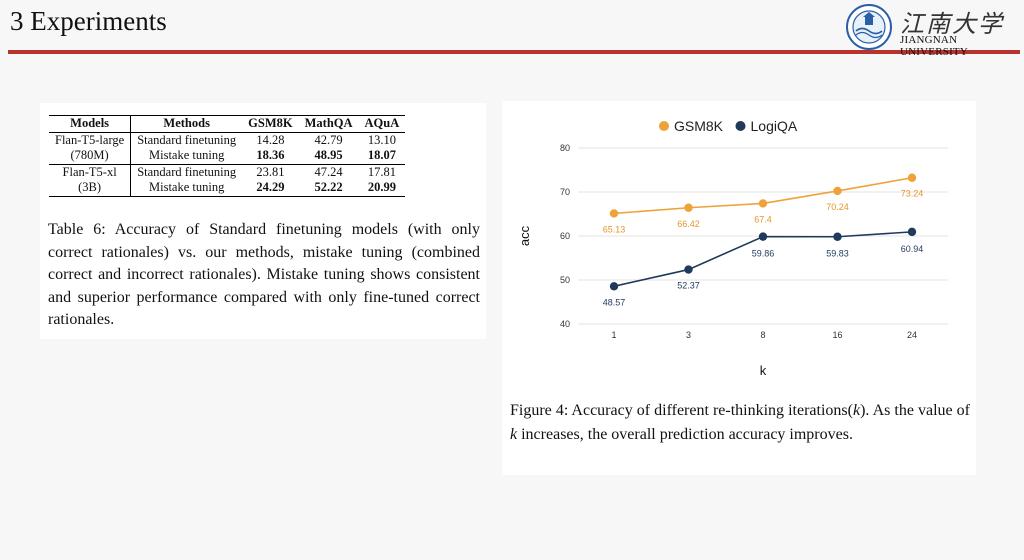 The height and width of the screenshot is (560, 1024). Describe the element at coordinates (382, 171) in the screenshot. I see `aqua-cell: 17.81` at that location.